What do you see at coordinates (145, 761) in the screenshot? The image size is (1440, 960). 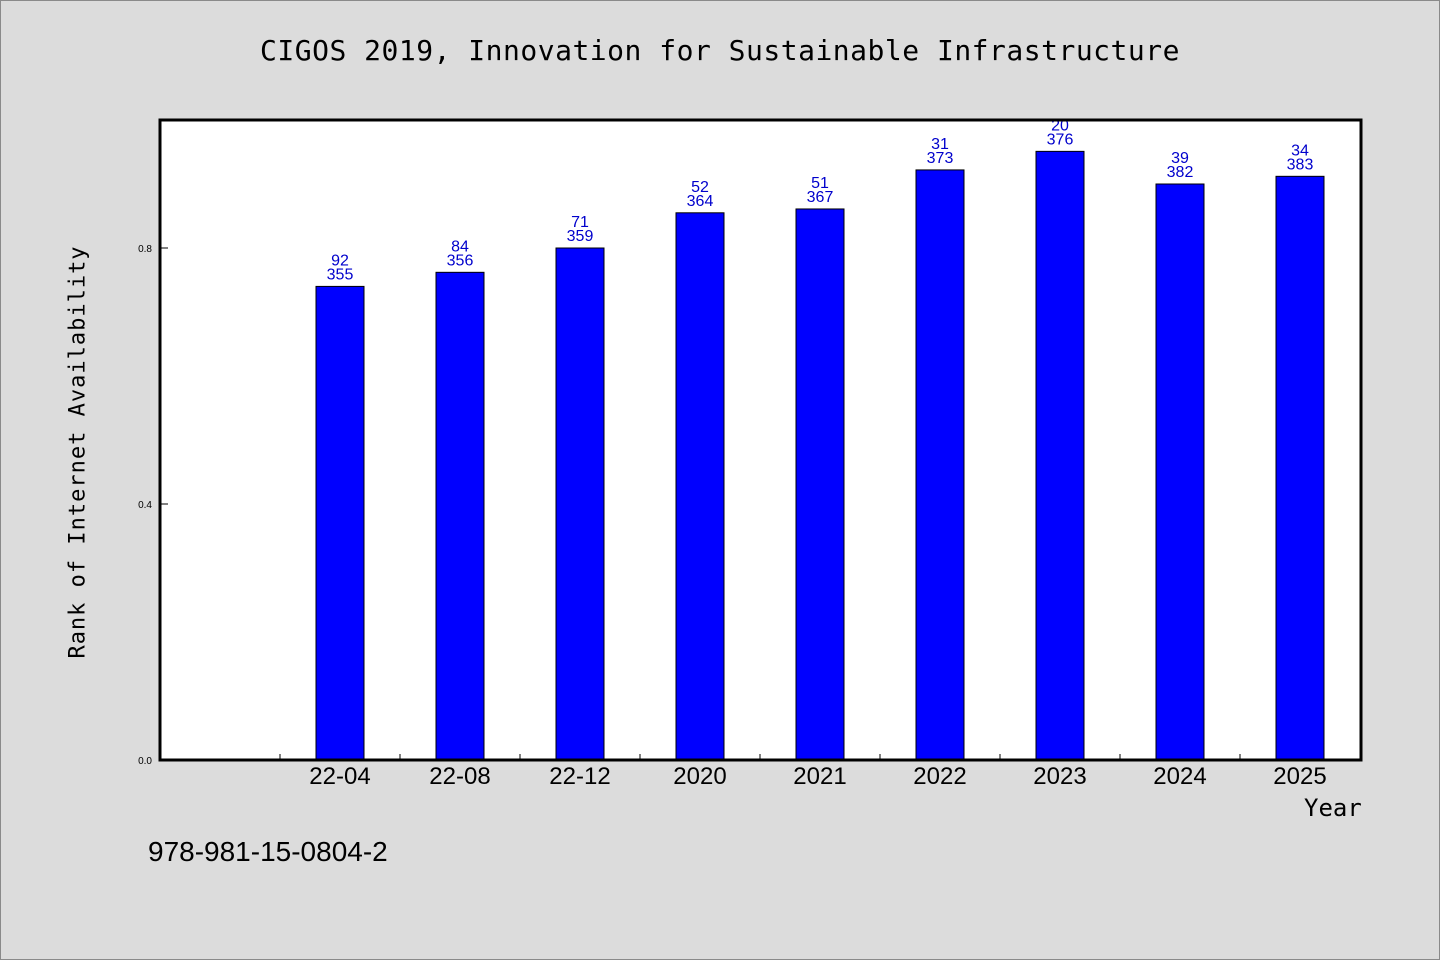 I see `y-tick-label: 0.0` at bounding box center [145, 761].